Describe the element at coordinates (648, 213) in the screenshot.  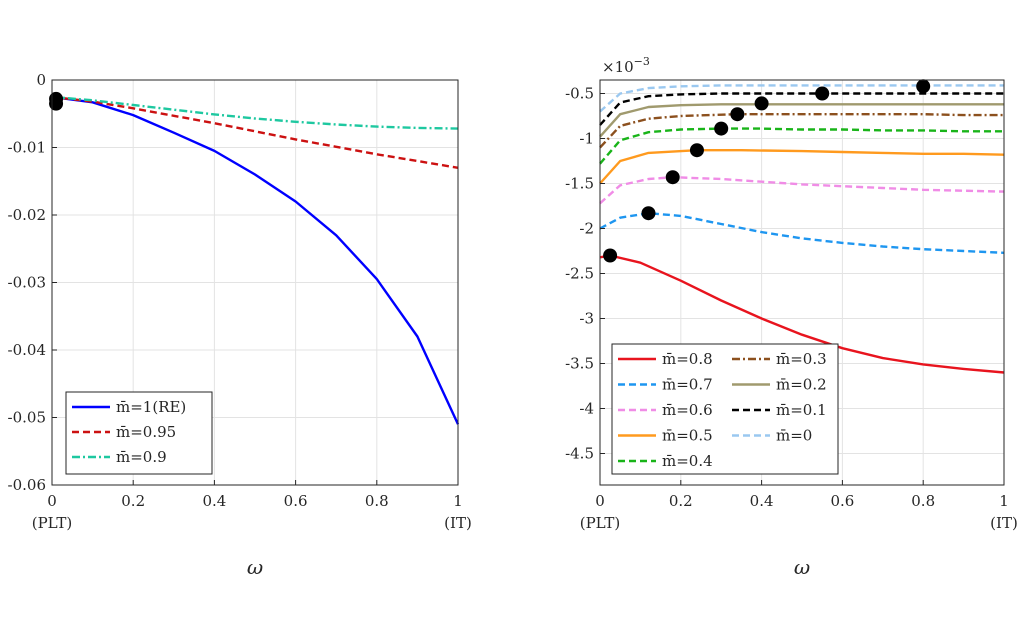
I see `marker-point-r1` at that location.